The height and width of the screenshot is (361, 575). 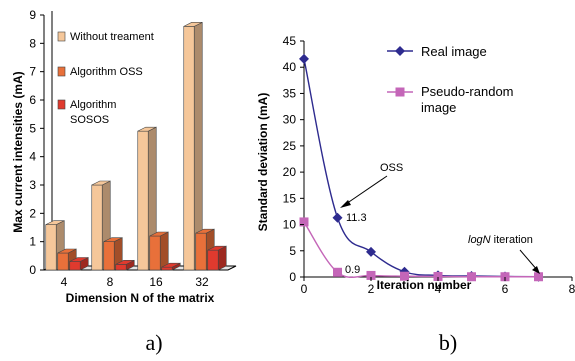 I want to click on annotation-0-9: 0.9, so click(x=352, y=270).